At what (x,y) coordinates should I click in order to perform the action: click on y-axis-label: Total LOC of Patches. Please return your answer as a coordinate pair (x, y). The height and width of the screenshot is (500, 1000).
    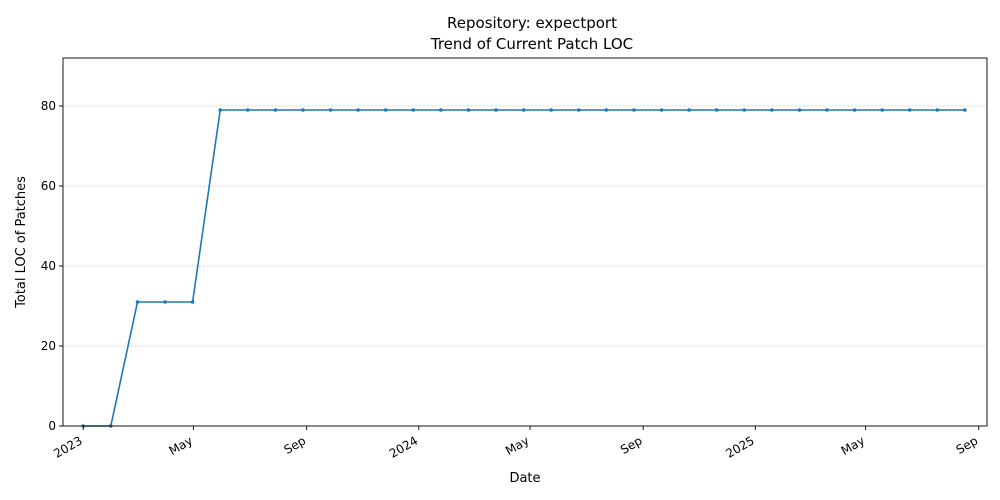
    Looking at the image, I should click on (21, 242).